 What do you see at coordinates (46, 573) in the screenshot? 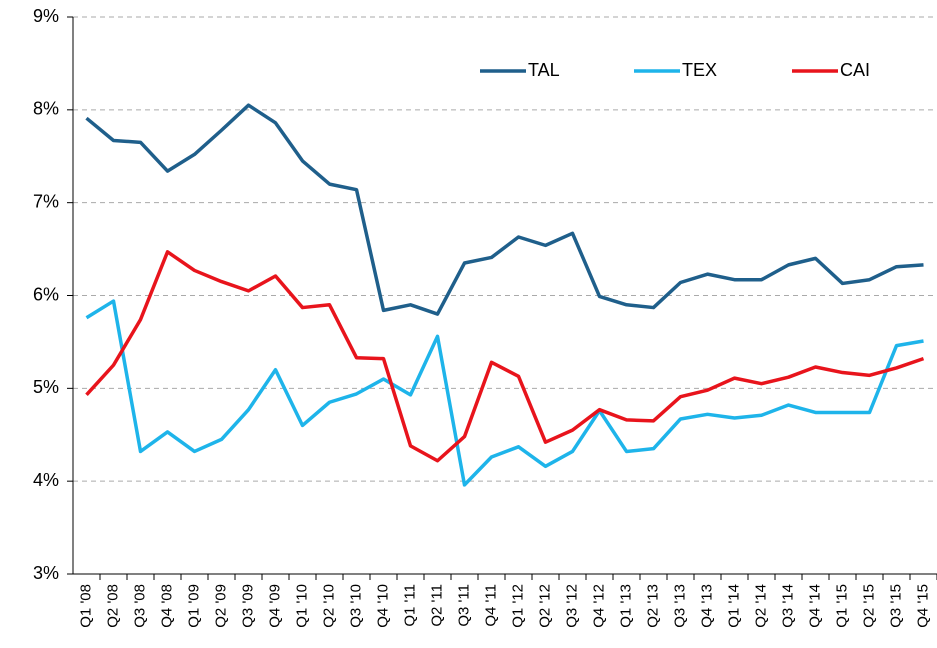
I see `y-tick-label: 3%` at bounding box center [46, 573].